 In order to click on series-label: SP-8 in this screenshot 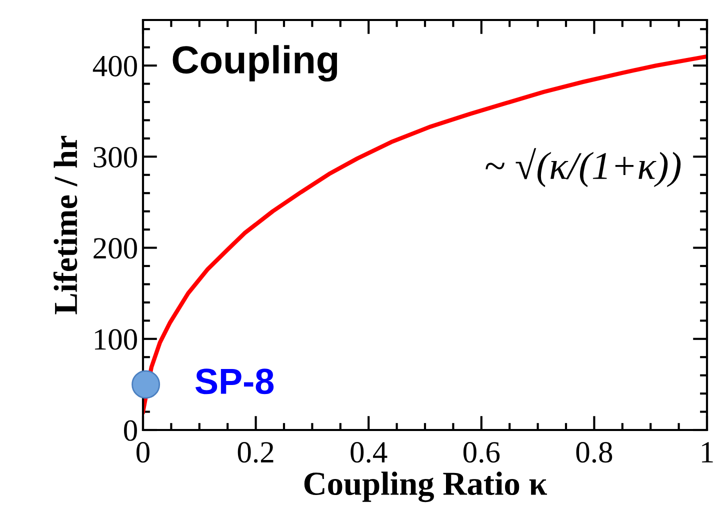, I will do `click(234, 381)`.